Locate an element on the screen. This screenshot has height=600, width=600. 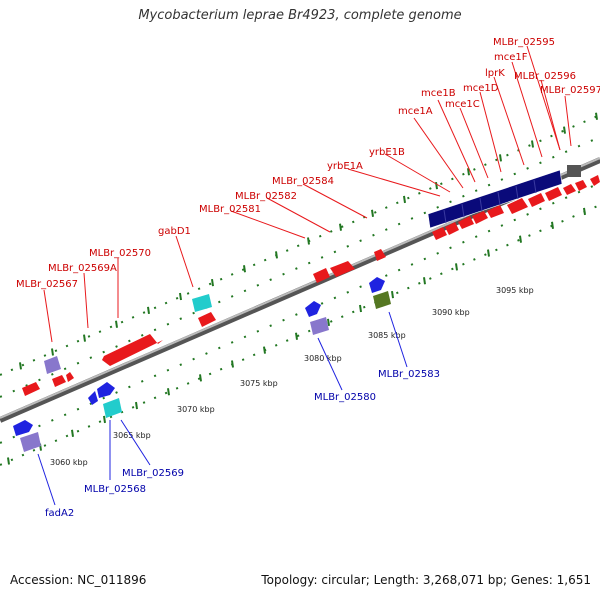
scale-label-3075: 3075 kbp is located at coordinates (259, 383).